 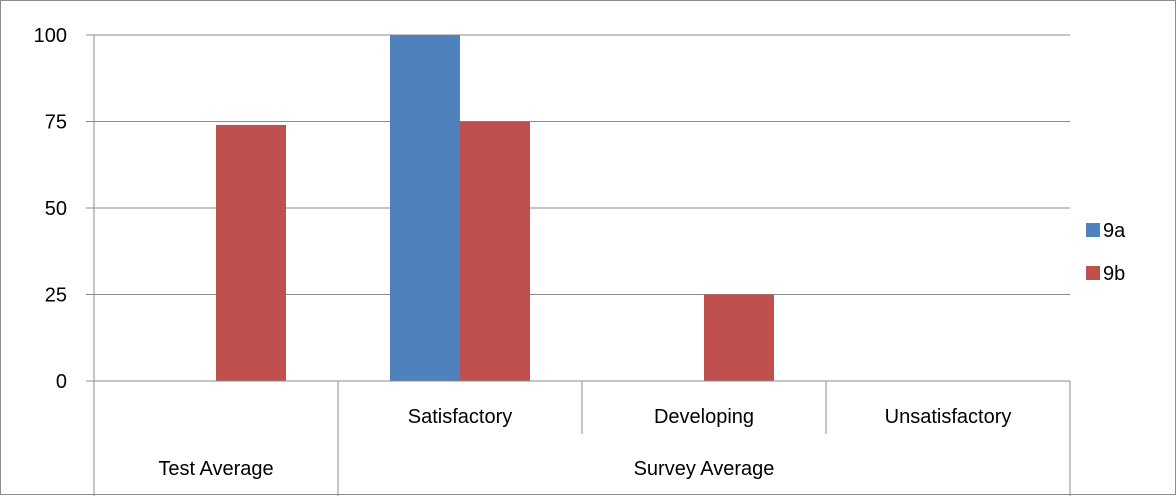 What do you see at coordinates (495, 251) in the screenshot?
I see `bar-9b-satisfactory` at bounding box center [495, 251].